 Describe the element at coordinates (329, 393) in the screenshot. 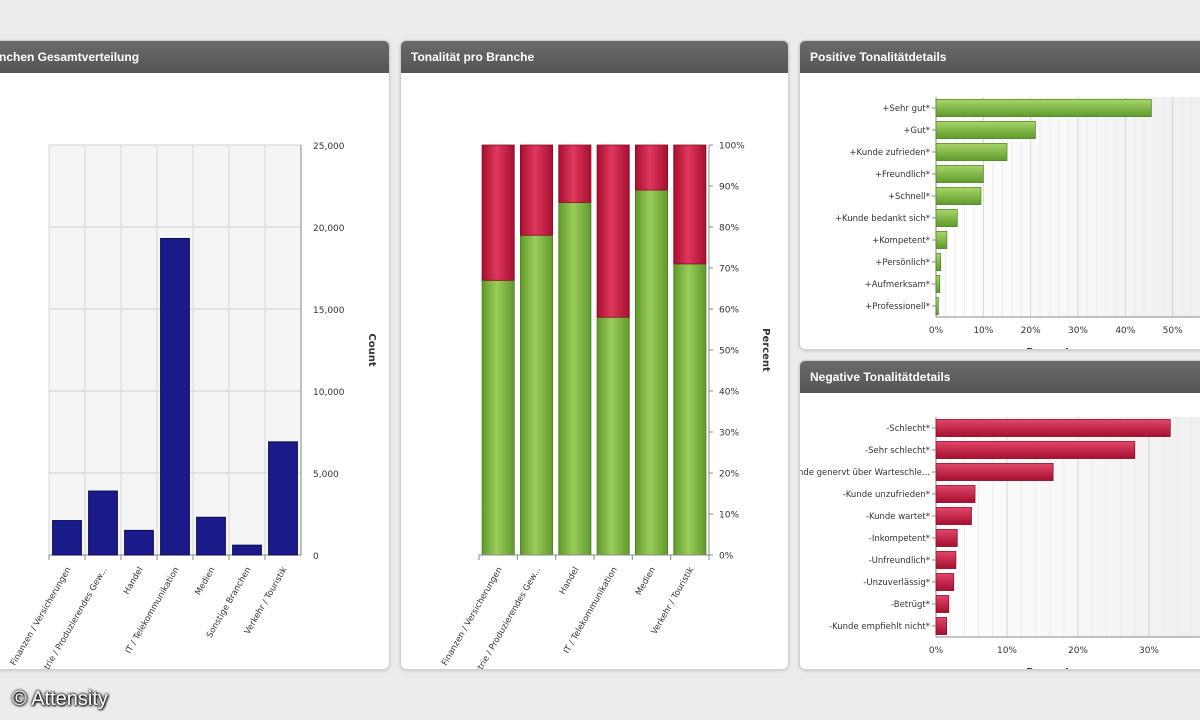

I see `y-tick-label: 10,000` at that location.